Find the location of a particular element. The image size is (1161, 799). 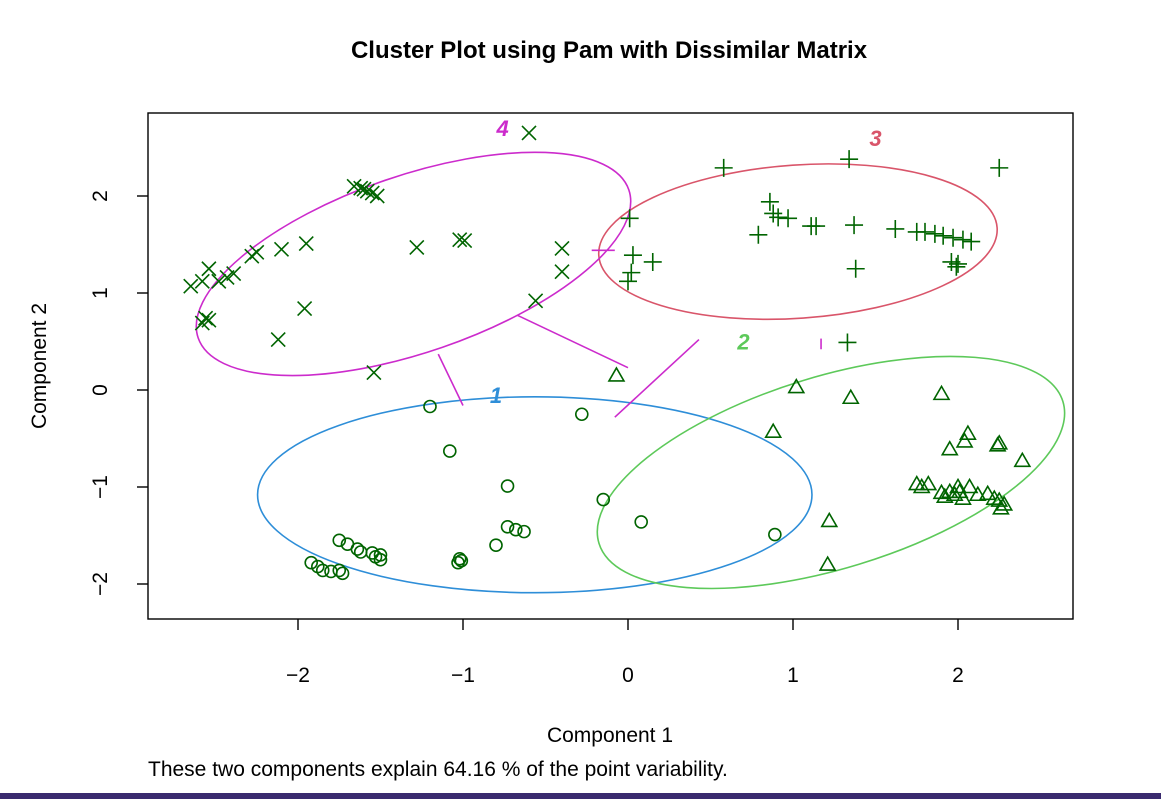

cluster-3-ellipse is located at coordinates (797, 242).